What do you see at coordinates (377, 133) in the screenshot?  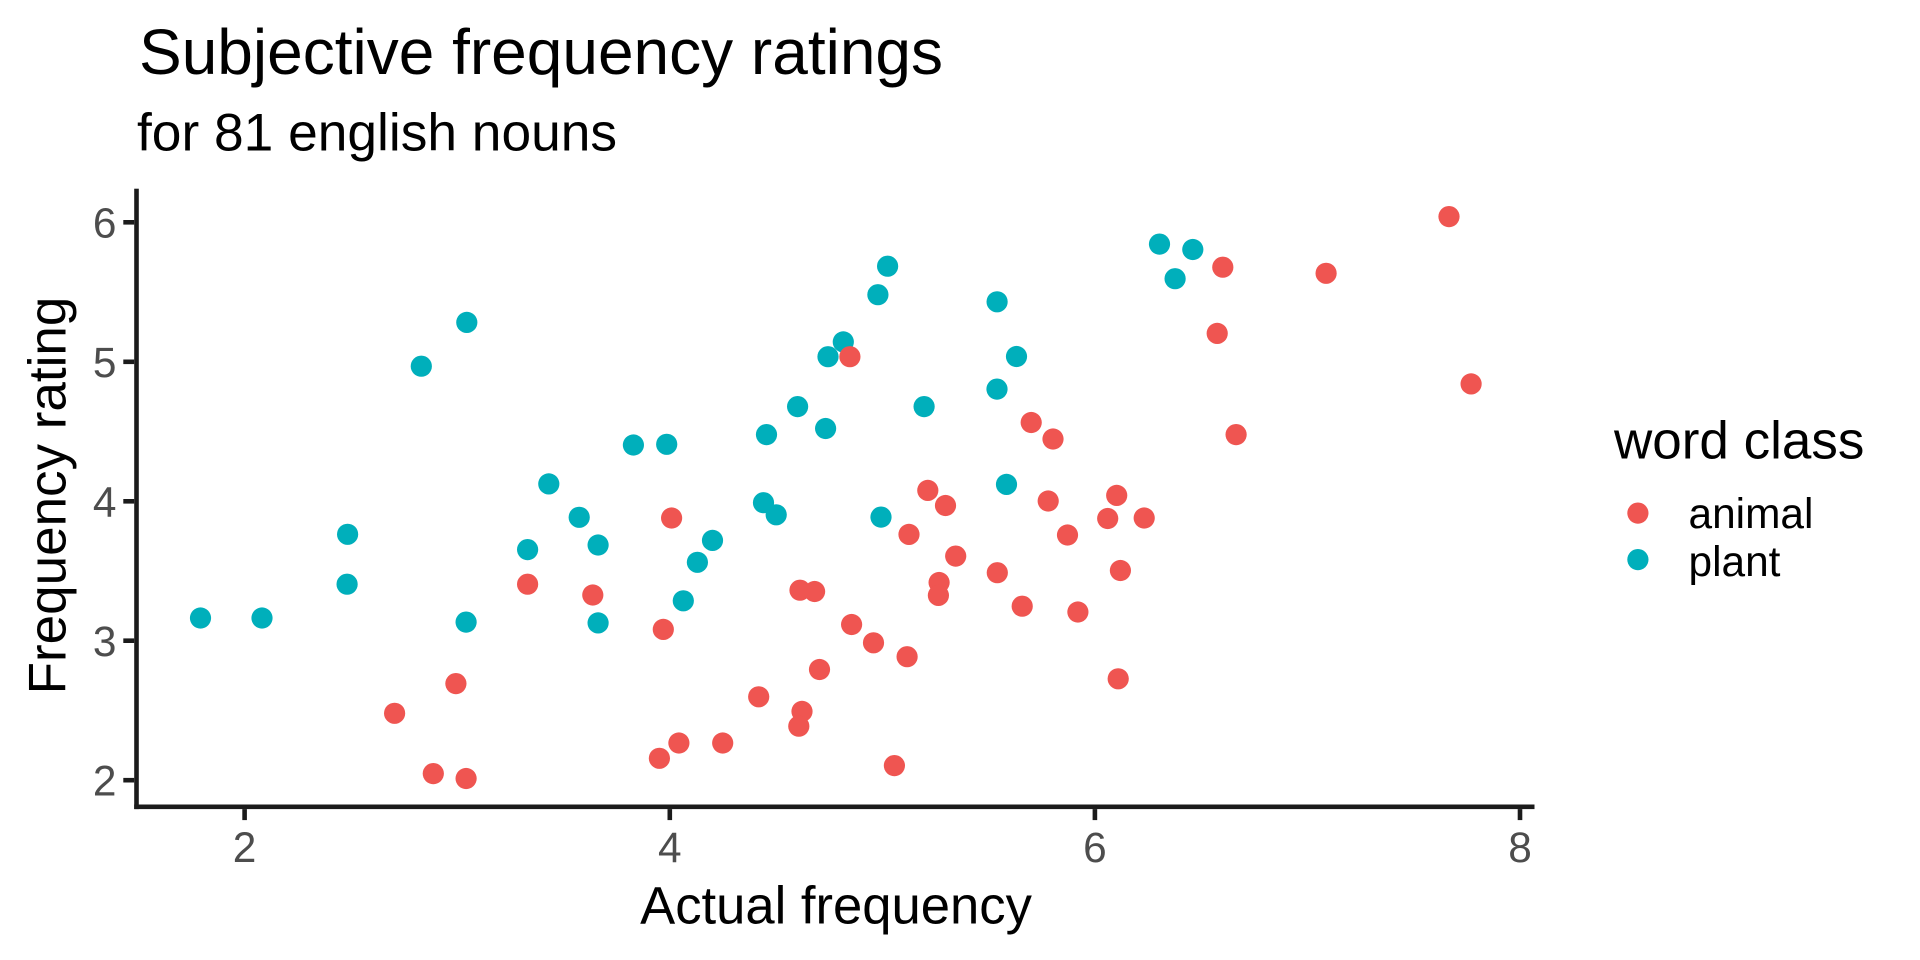 I see `svg-text: for 81 english nouns` at bounding box center [377, 133].